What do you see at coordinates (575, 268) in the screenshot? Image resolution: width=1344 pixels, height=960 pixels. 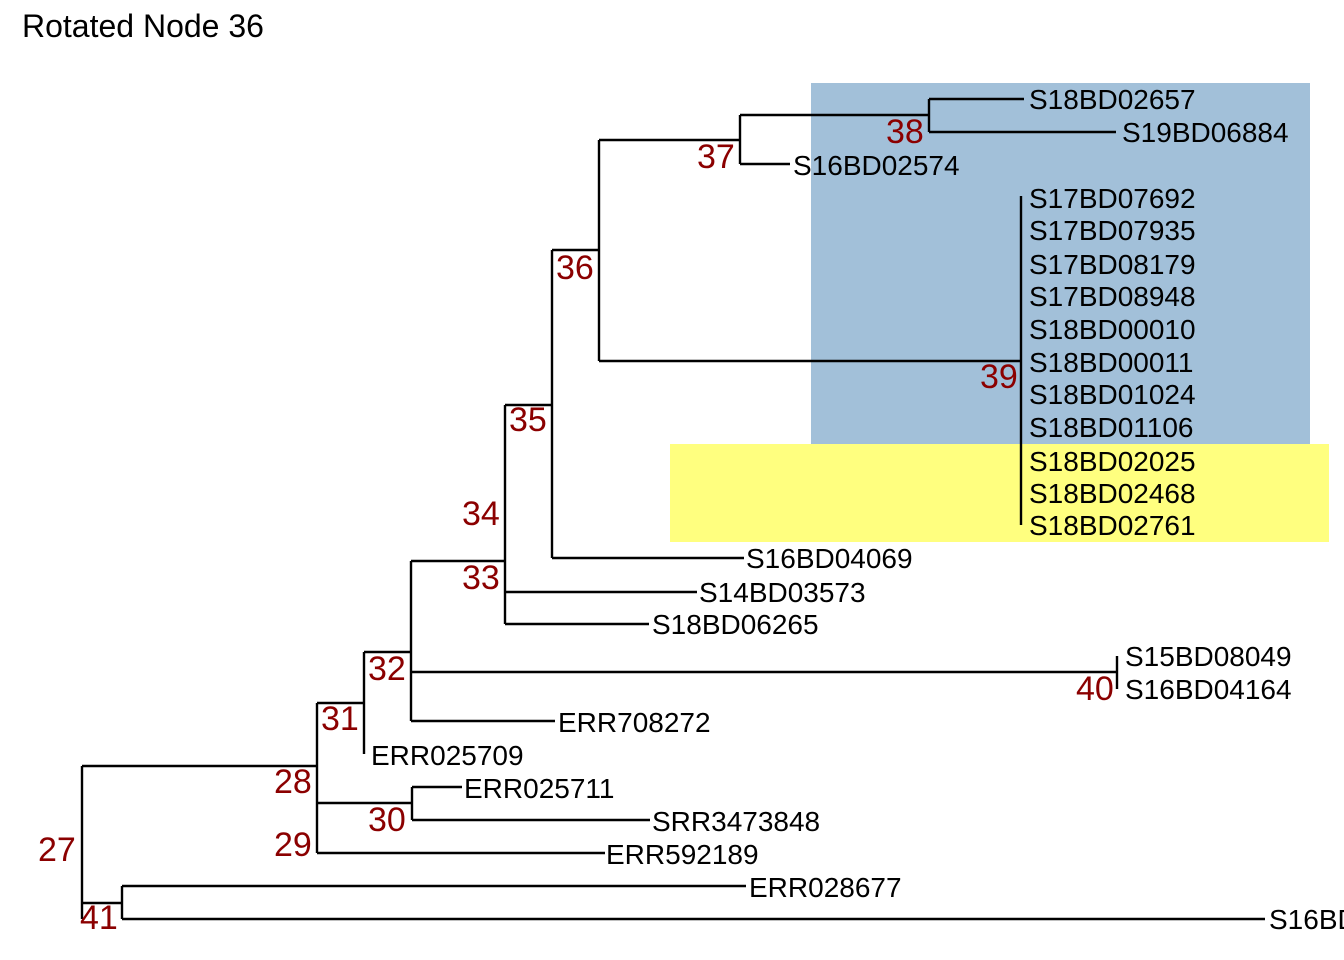 I see `node-label-36: 36` at bounding box center [575, 268].